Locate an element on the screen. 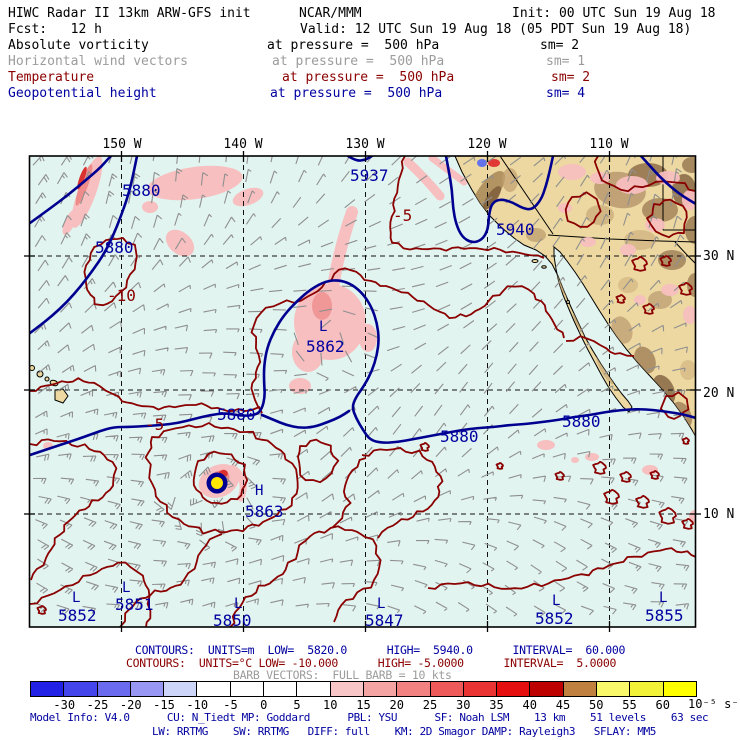  title-field-detail: NCAR/MMM is located at coordinates (330, 13).